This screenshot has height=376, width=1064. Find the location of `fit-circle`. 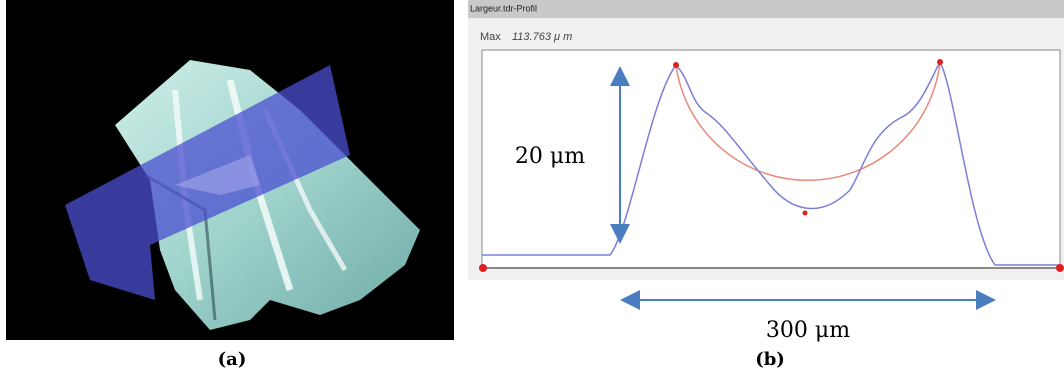

fit-circle is located at coordinates (808, 121).